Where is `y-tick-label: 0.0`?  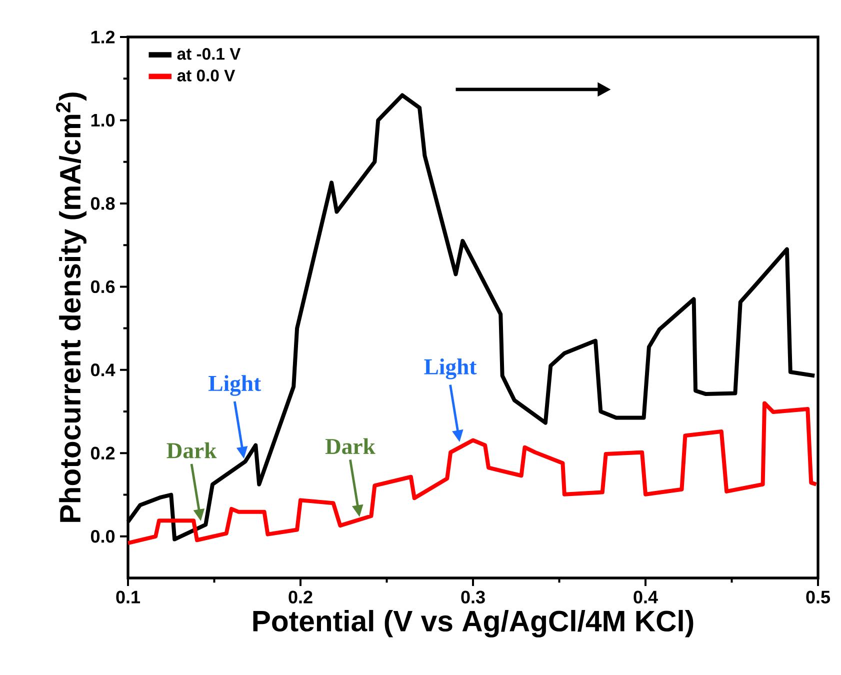
y-tick-label: 0.0 is located at coordinates (102, 536).